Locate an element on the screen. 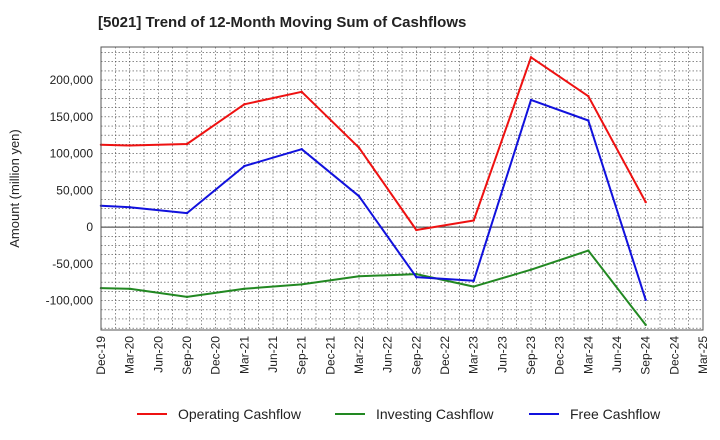 The width and height of the screenshot is (720, 440). x-tick-label: Mar-21 is located at coordinates (244, 355).